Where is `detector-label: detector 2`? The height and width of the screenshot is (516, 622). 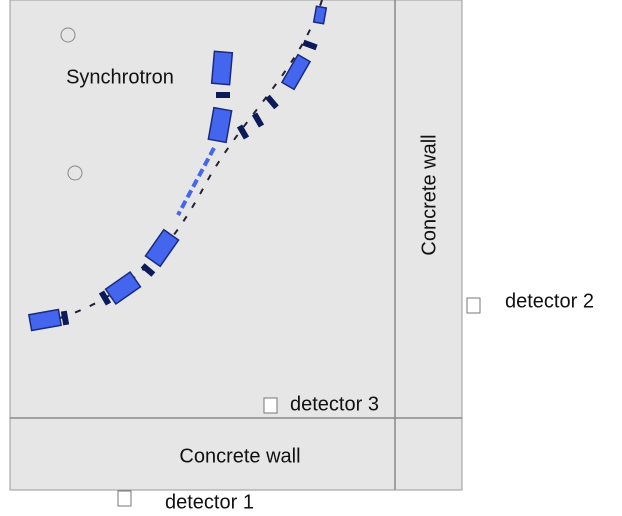 detector-label: detector 2 is located at coordinates (549, 301).